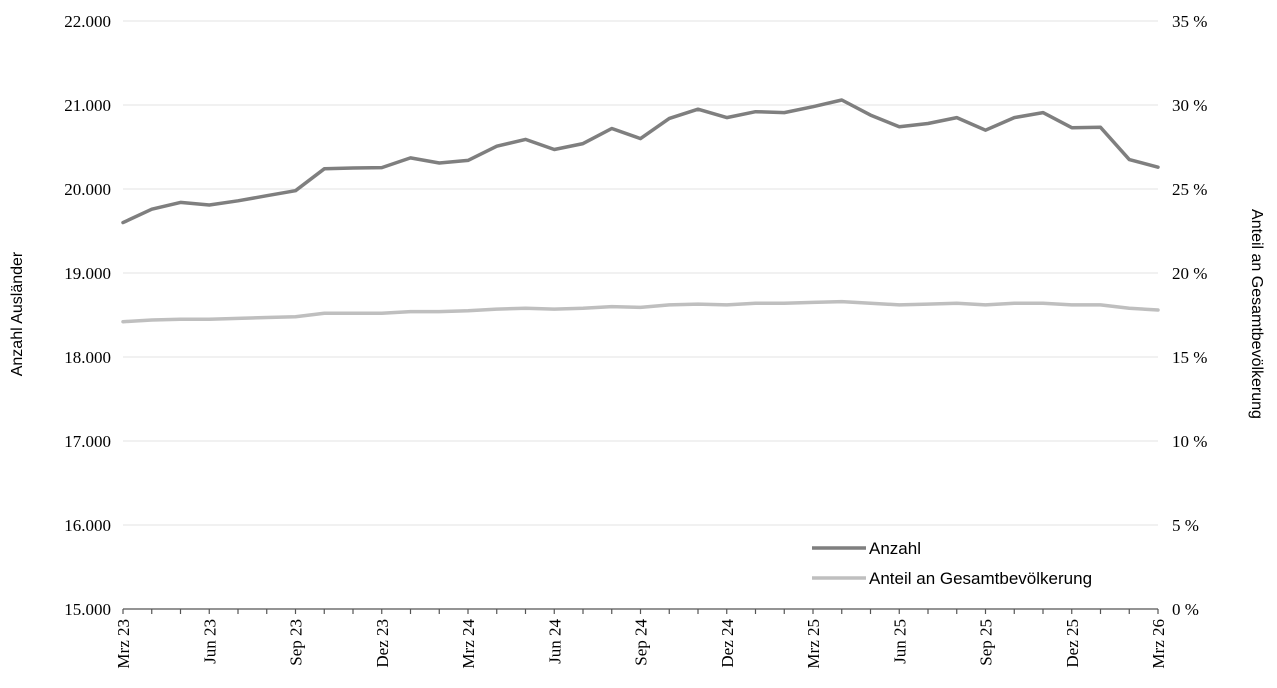 This screenshot has width=1277, height=688. What do you see at coordinates (1189, 315) in the screenshot?
I see `right-y-axis: 0 % 5 % 10 % 15 % 20 % 25 % 30 % 35 %` at bounding box center [1189, 315].